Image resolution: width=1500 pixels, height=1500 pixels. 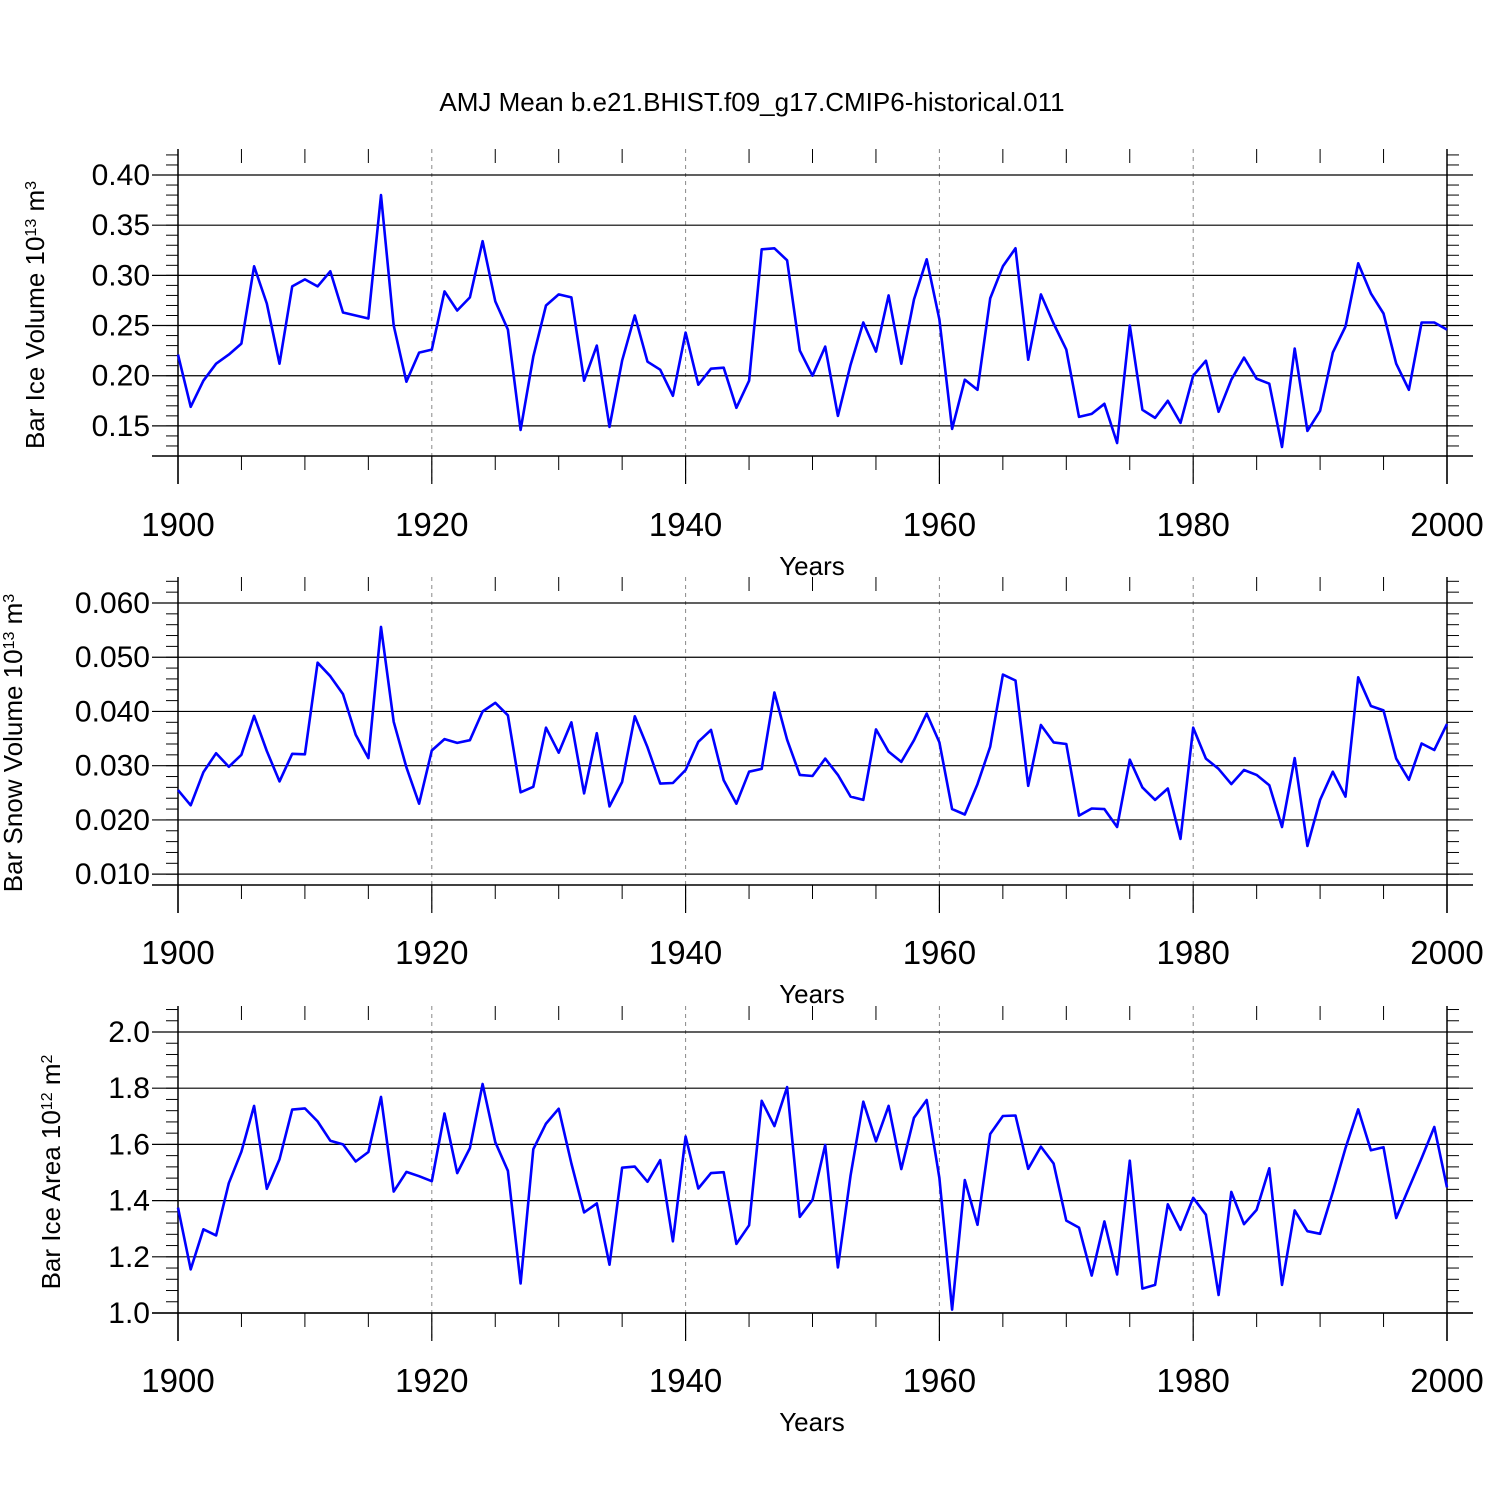 What do you see at coordinates (939, 524) in the screenshot?
I see `x-tick-label-ice-volume: 1960` at bounding box center [939, 524].